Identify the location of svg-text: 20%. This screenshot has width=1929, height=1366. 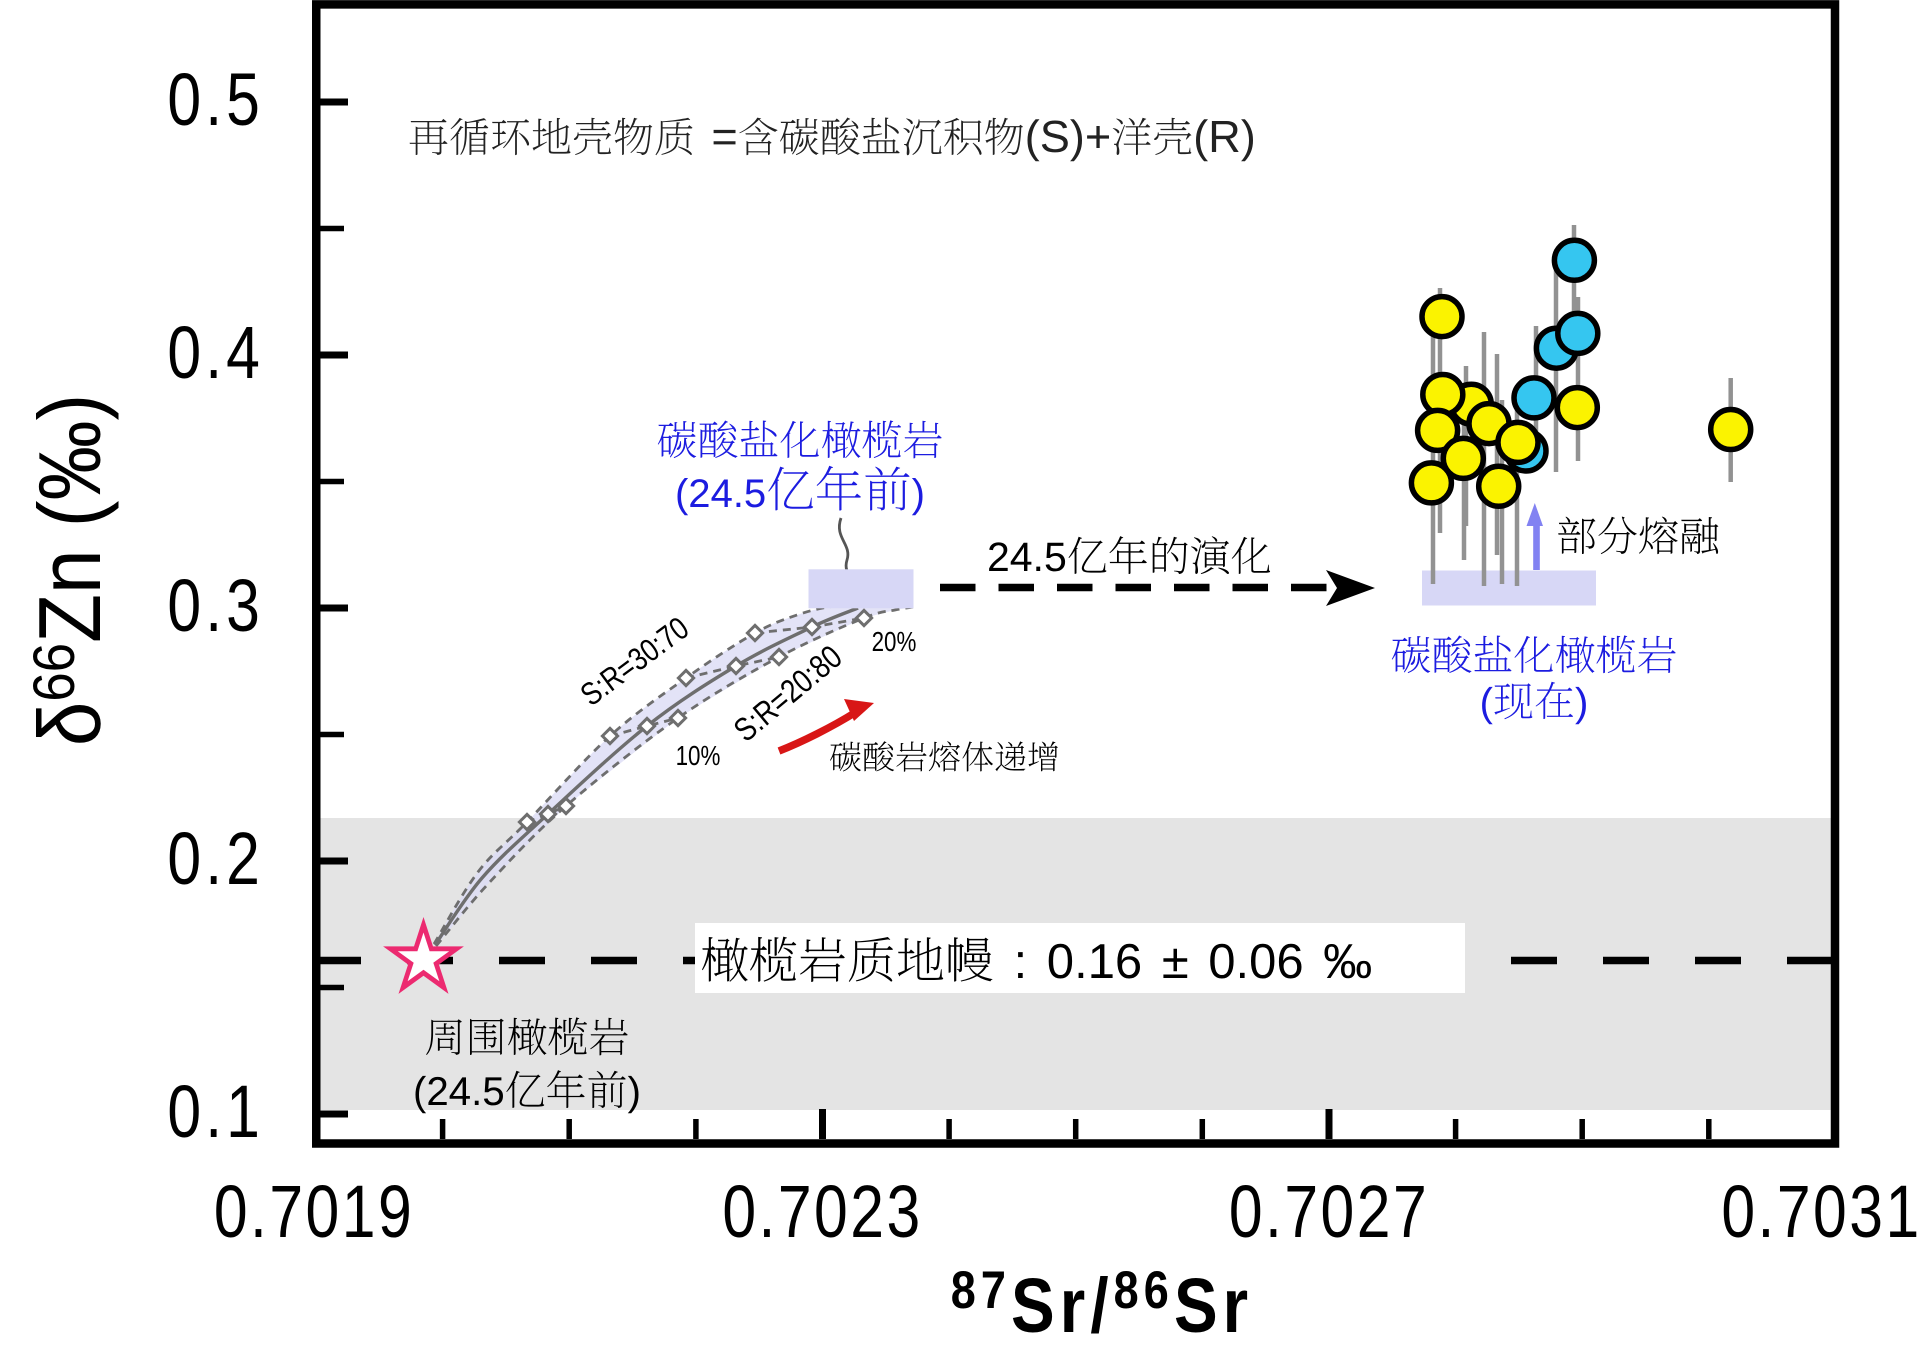
(894, 642).